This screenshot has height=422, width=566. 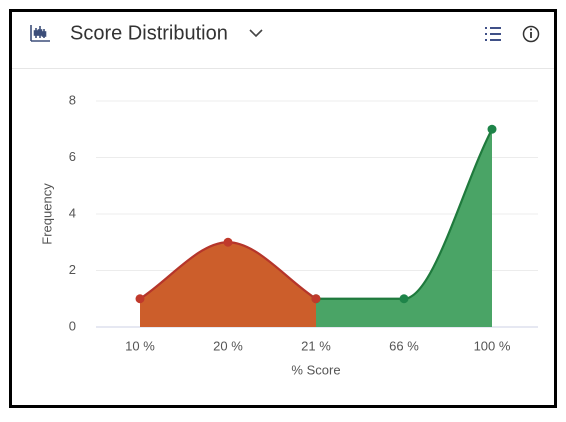 What do you see at coordinates (404, 345) in the screenshot?
I see `x-tick-label: 66 %` at bounding box center [404, 345].